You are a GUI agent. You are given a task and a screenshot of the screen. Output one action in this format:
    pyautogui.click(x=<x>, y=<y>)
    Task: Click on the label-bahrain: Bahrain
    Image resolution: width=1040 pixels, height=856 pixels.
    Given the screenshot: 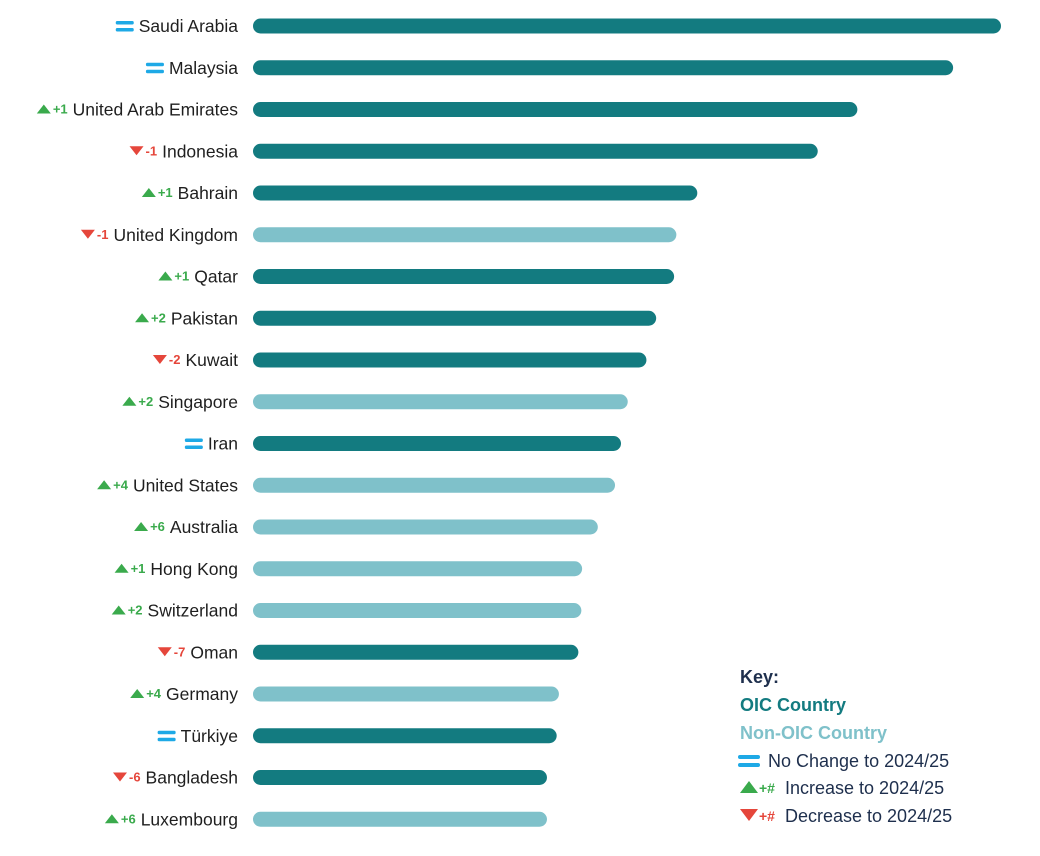 What is the action you would take?
    pyautogui.click(x=208, y=193)
    